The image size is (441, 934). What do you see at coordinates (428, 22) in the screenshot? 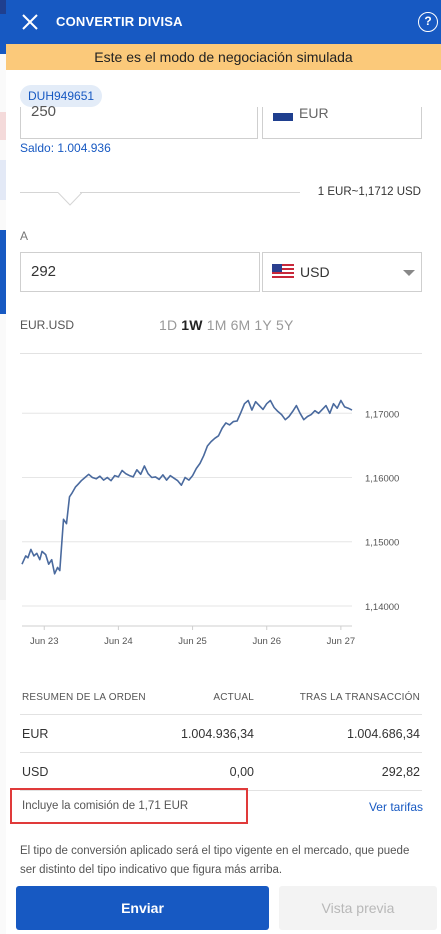
I see `question-mark-icon: ?` at bounding box center [428, 22].